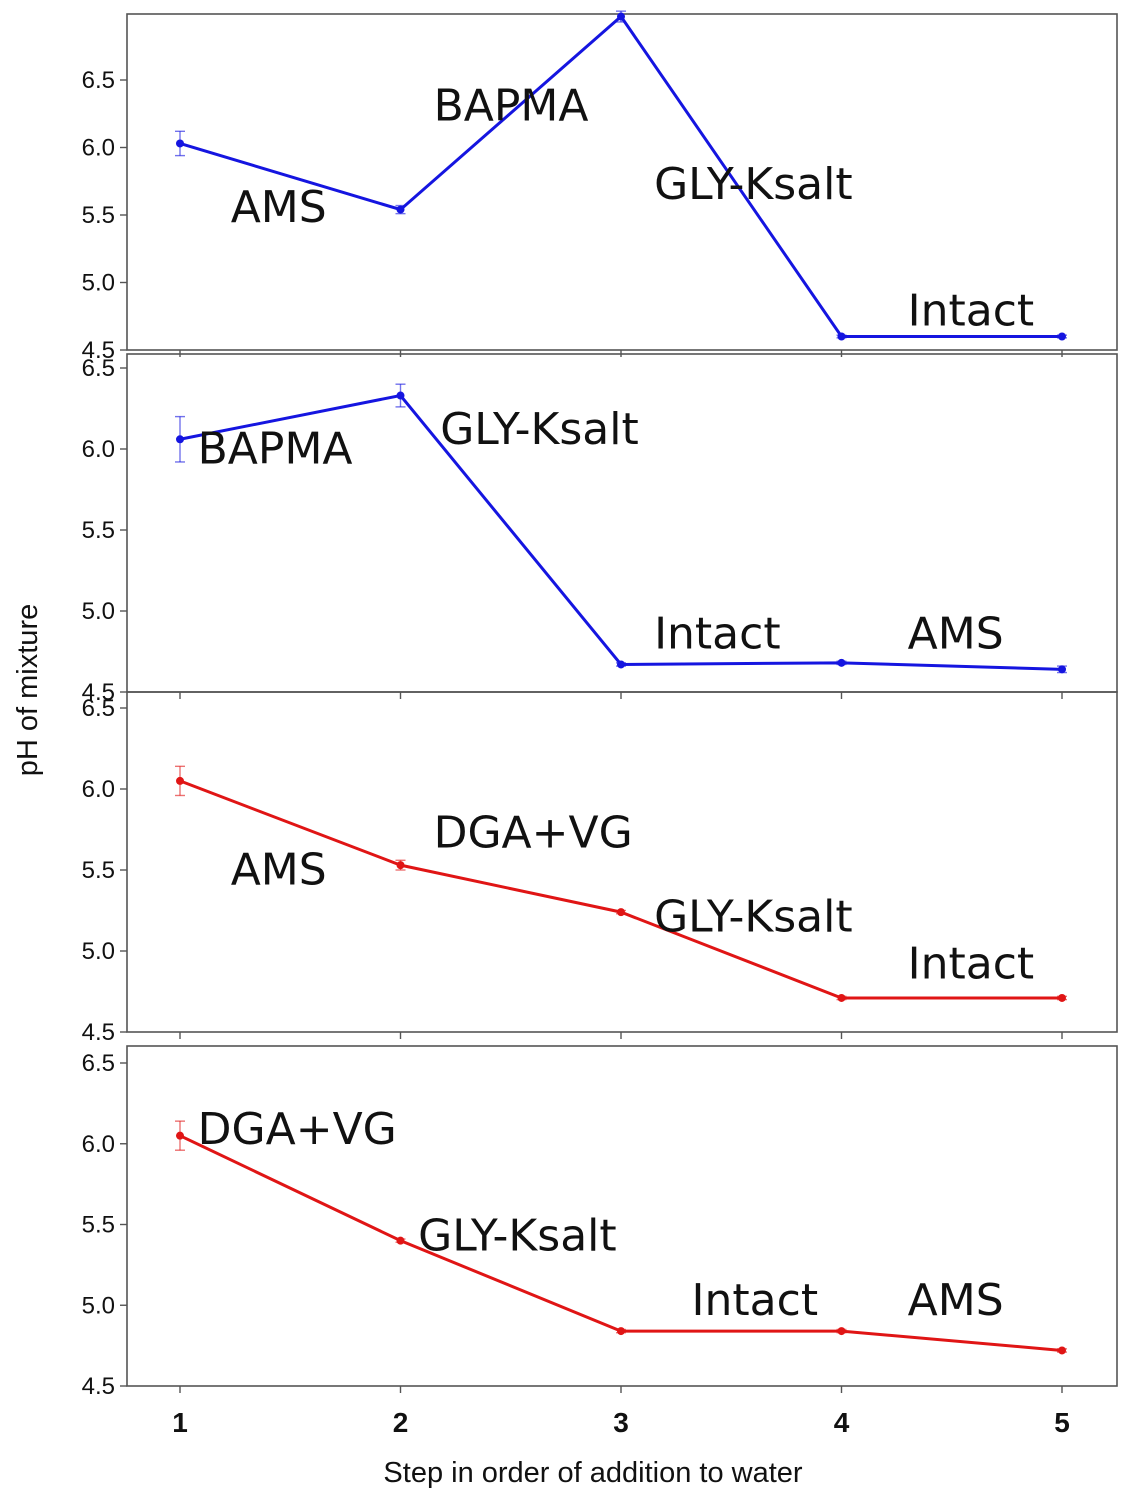 The width and height of the screenshot is (1126, 1496). Describe the element at coordinates (401, 1422) in the screenshot. I see `x-tick-label: 2` at that location.